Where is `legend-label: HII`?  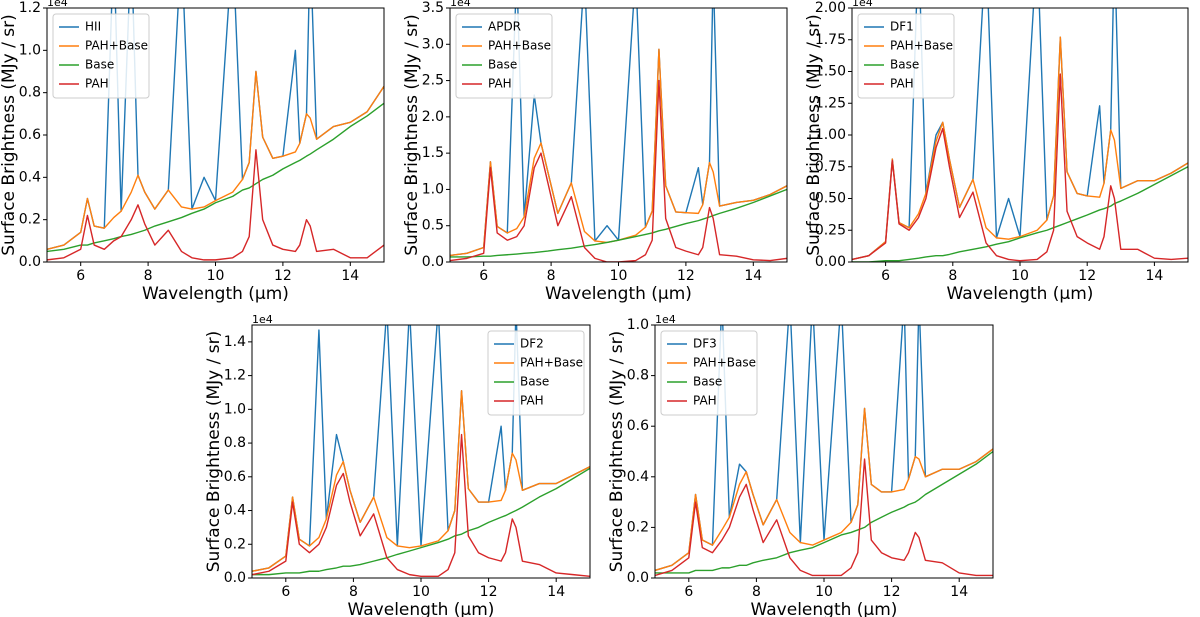
legend-label: HII is located at coordinates (93, 27).